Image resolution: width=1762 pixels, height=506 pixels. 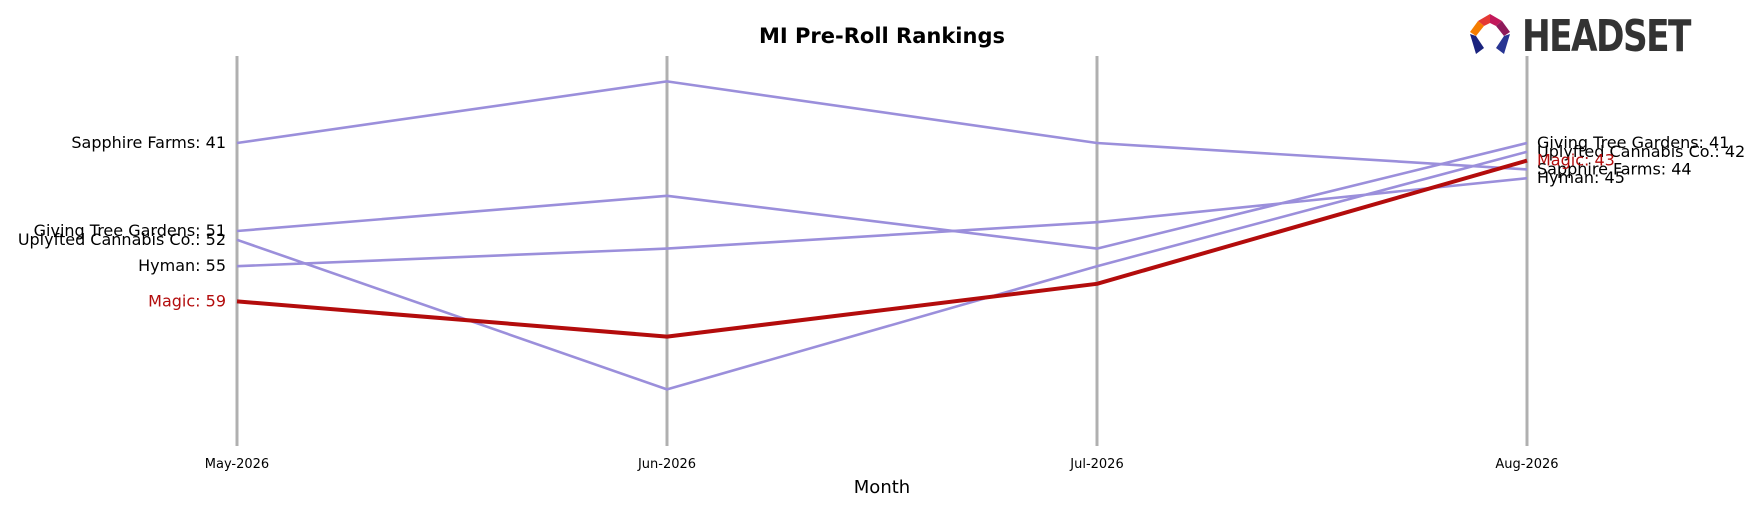 What do you see at coordinates (130, 230) in the screenshot?
I see `start-label-giving-tree-gardens: Giving Tree Gardens: 51` at bounding box center [130, 230].